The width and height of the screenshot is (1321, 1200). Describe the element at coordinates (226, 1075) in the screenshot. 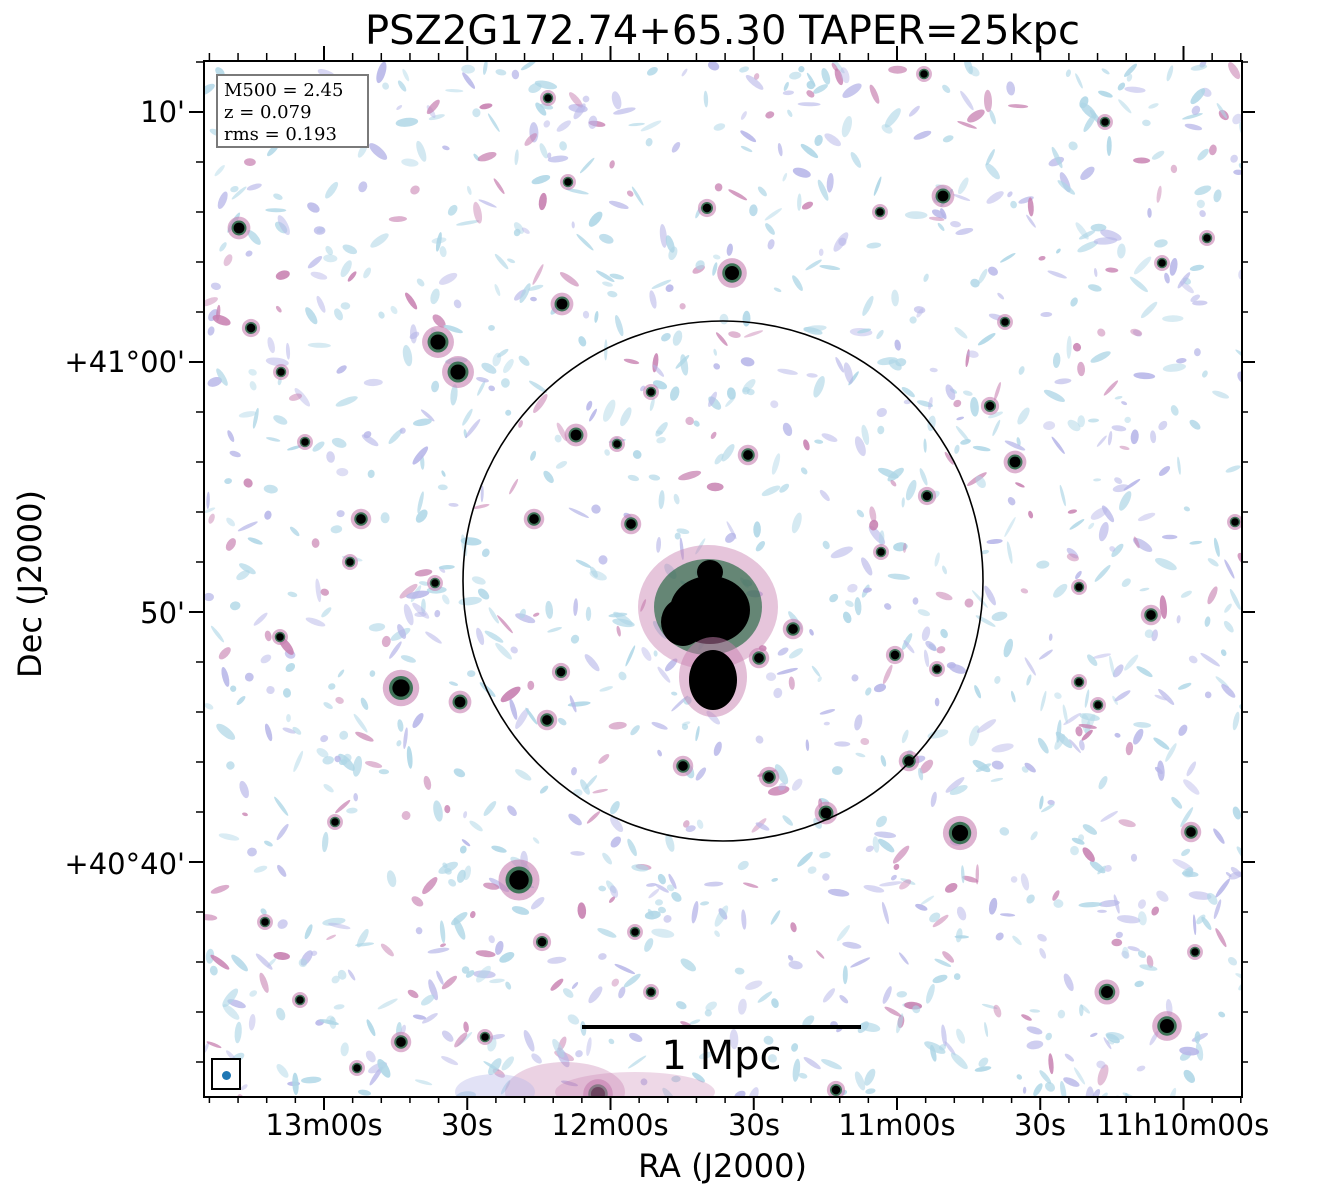

I see `beam-ellipse` at that location.